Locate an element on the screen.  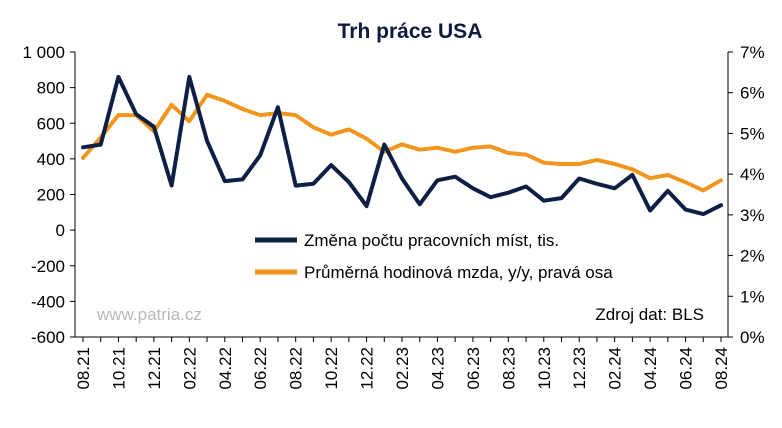
left-y-tick-label: 1 000 is located at coordinates (43, 52).